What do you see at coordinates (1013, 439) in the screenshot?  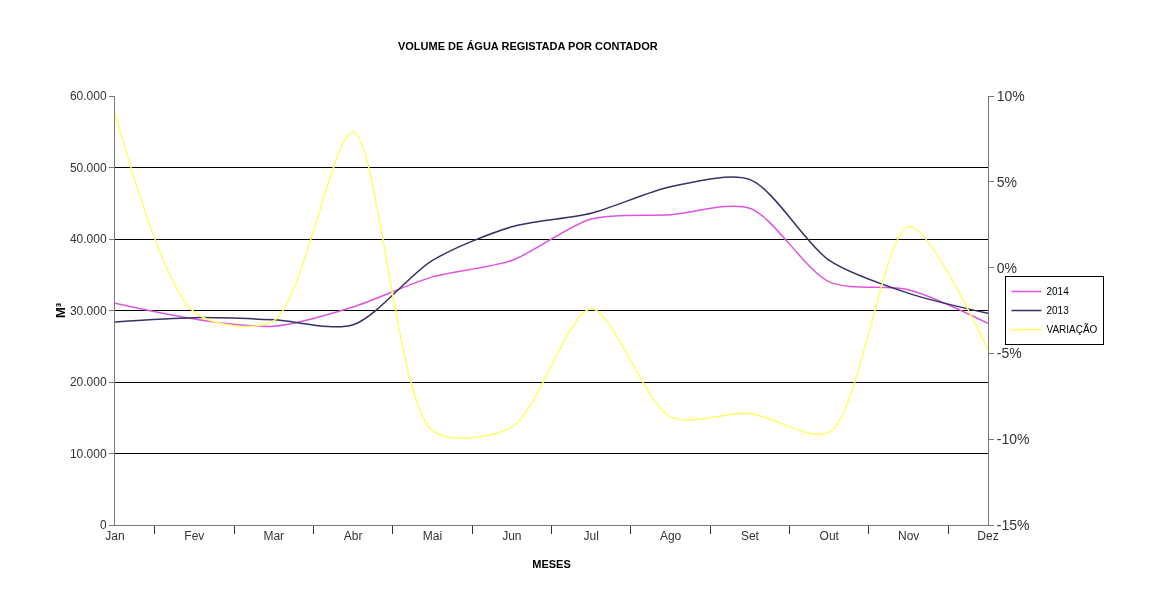 I see `y2-tick-label: -10%` at bounding box center [1013, 439].